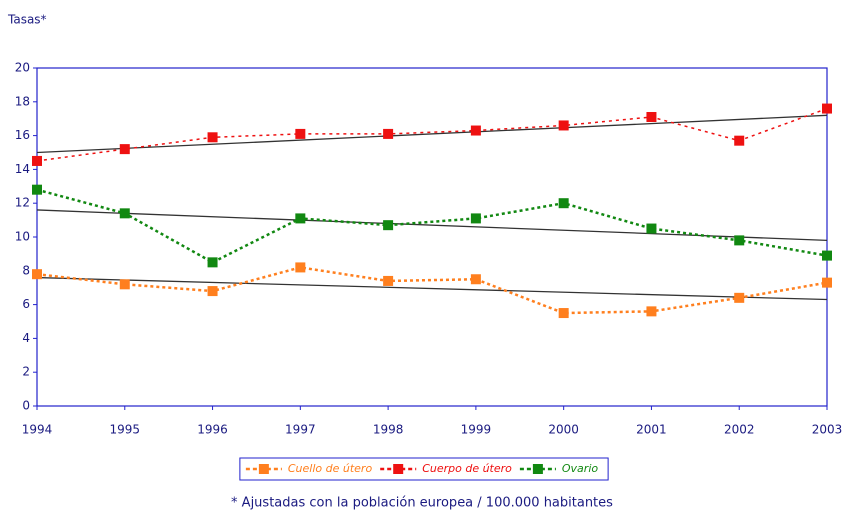 The height and width of the screenshot is (515, 844). What do you see at coordinates (26, 338) in the screenshot?
I see `y-tick-label: 4` at bounding box center [26, 338].